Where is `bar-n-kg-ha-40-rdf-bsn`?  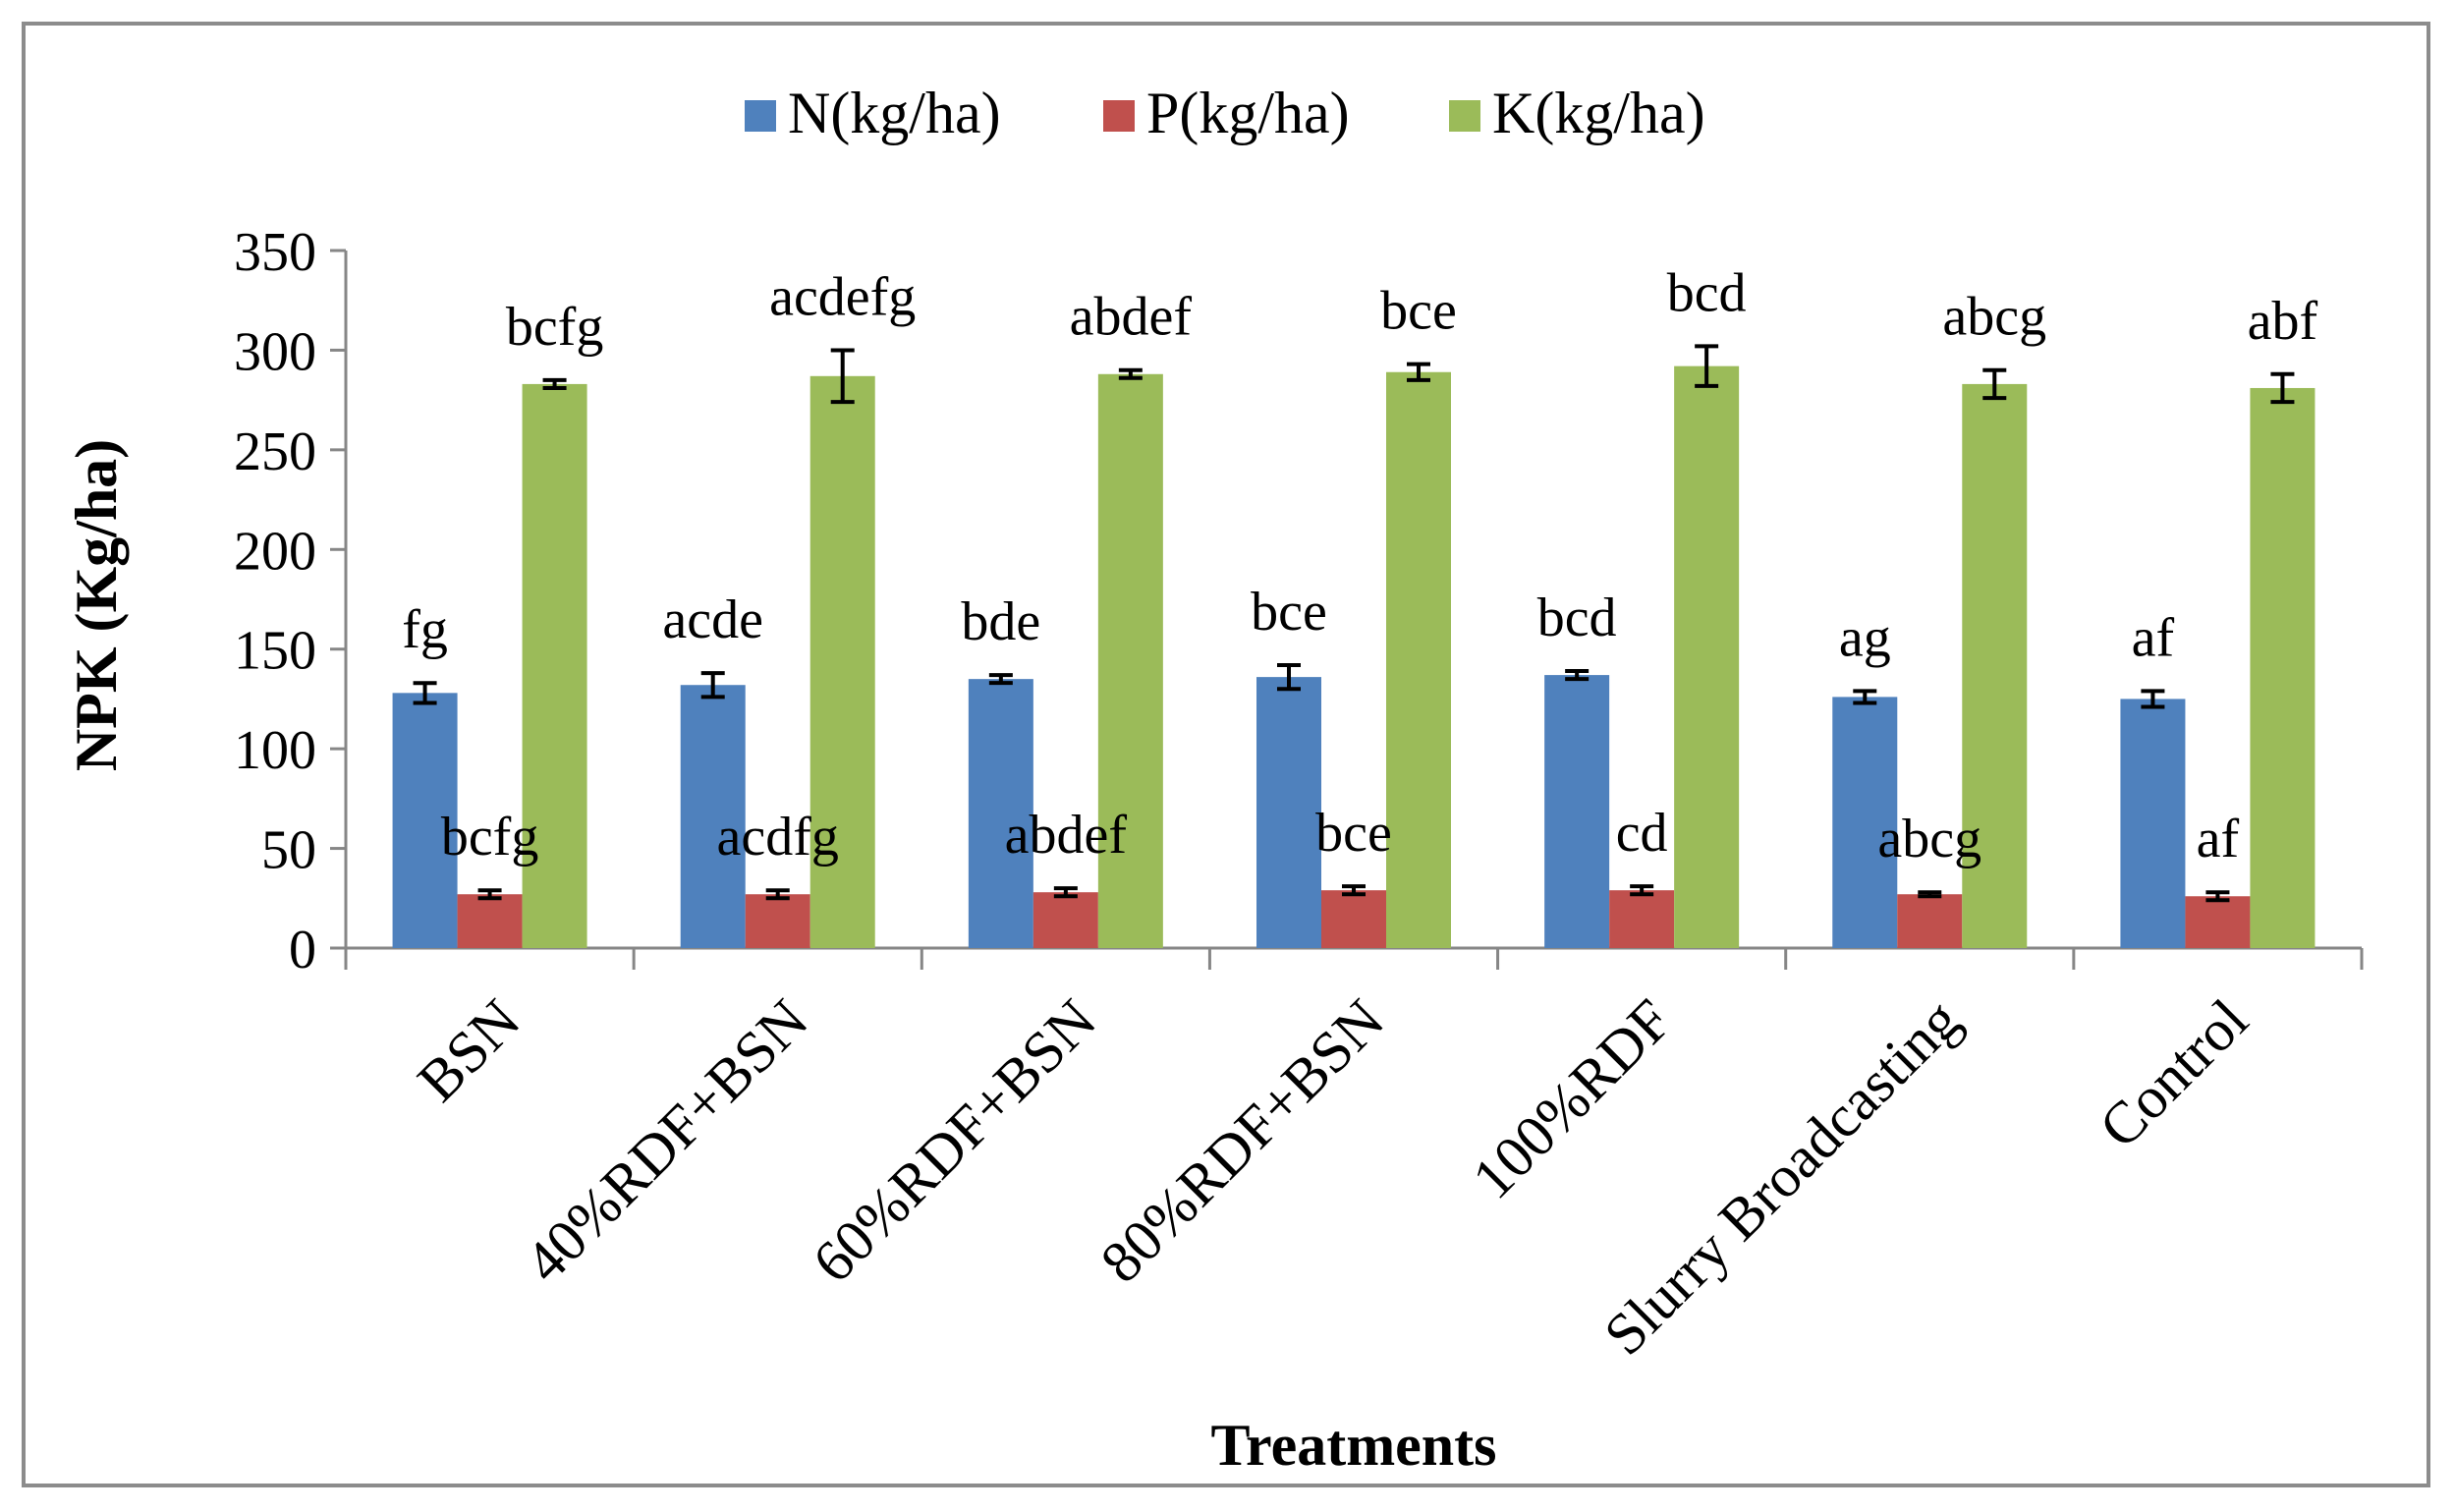
bar-n-kg-ha-40-rdf-bsn is located at coordinates (713, 816).